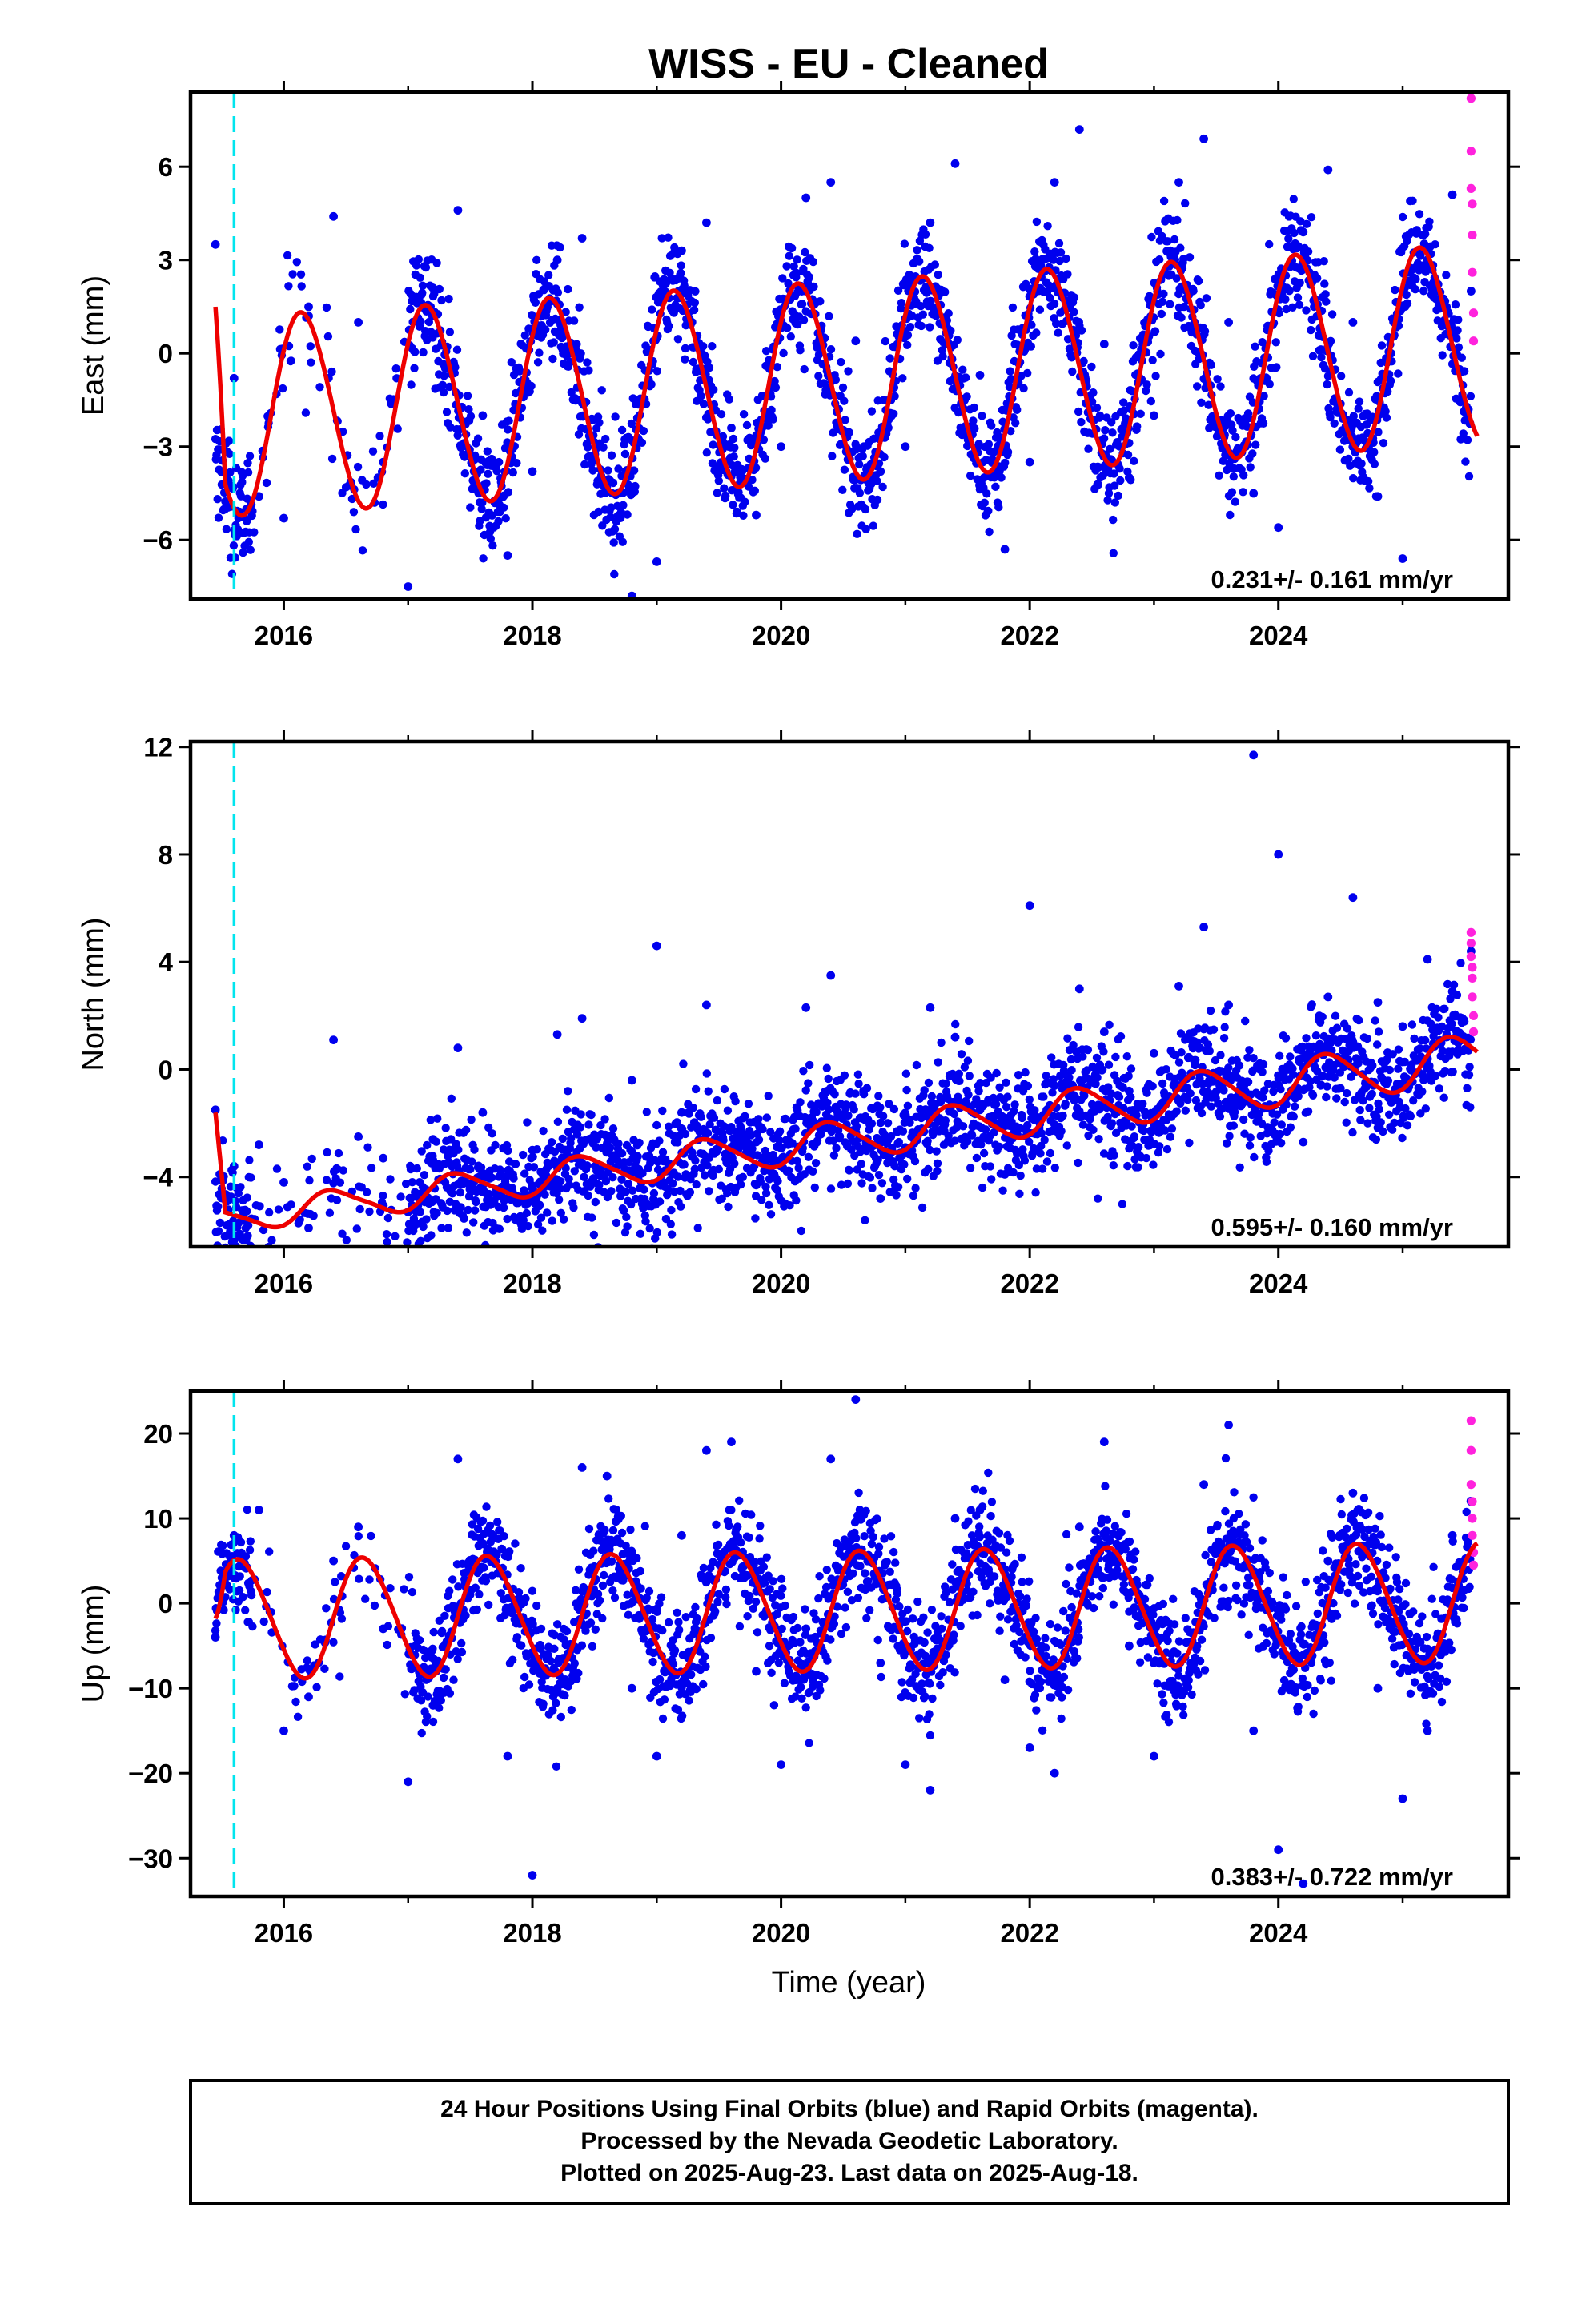 The width and height of the screenshot is (1582, 2324). I want to click on y-tick-label: 8, so click(166, 855).